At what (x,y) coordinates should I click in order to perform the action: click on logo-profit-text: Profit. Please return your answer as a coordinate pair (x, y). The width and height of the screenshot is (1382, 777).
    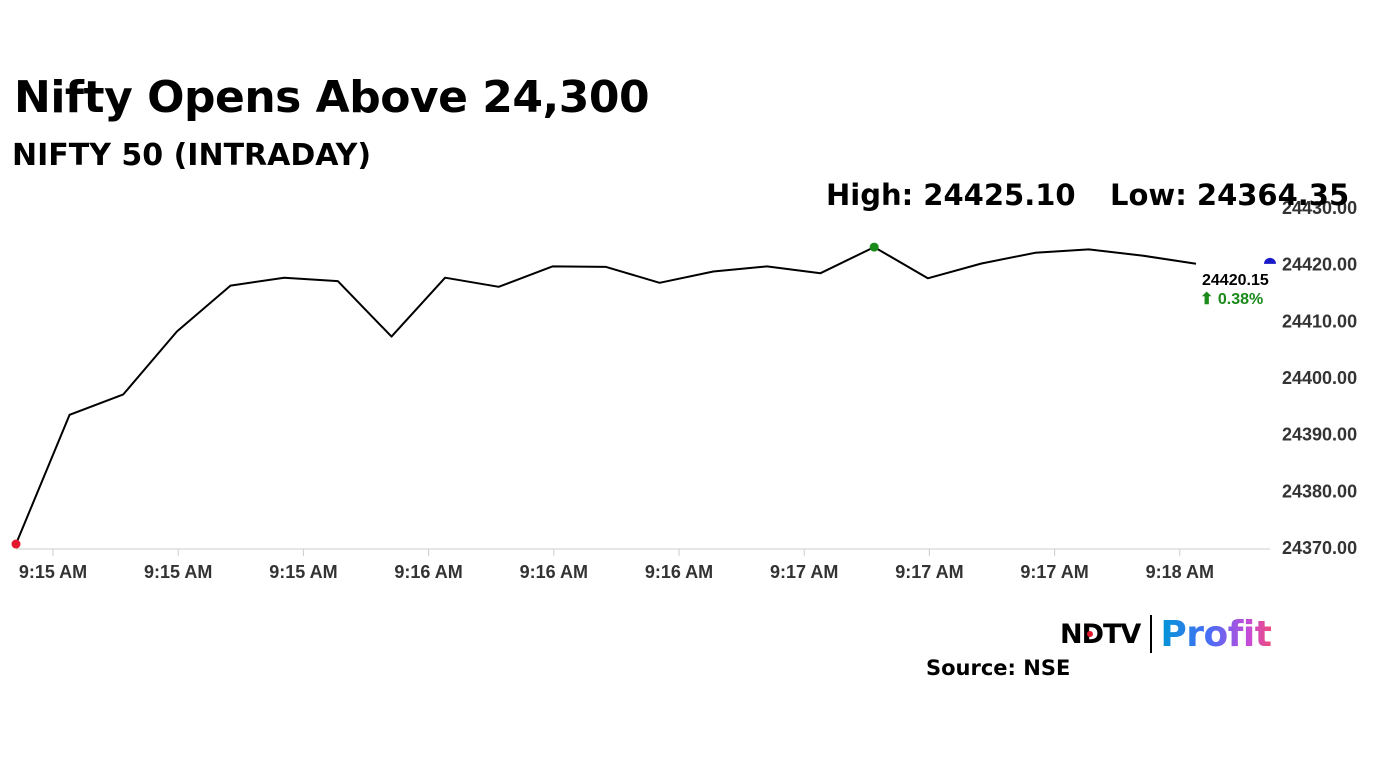
    Looking at the image, I should click on (1216, 634).